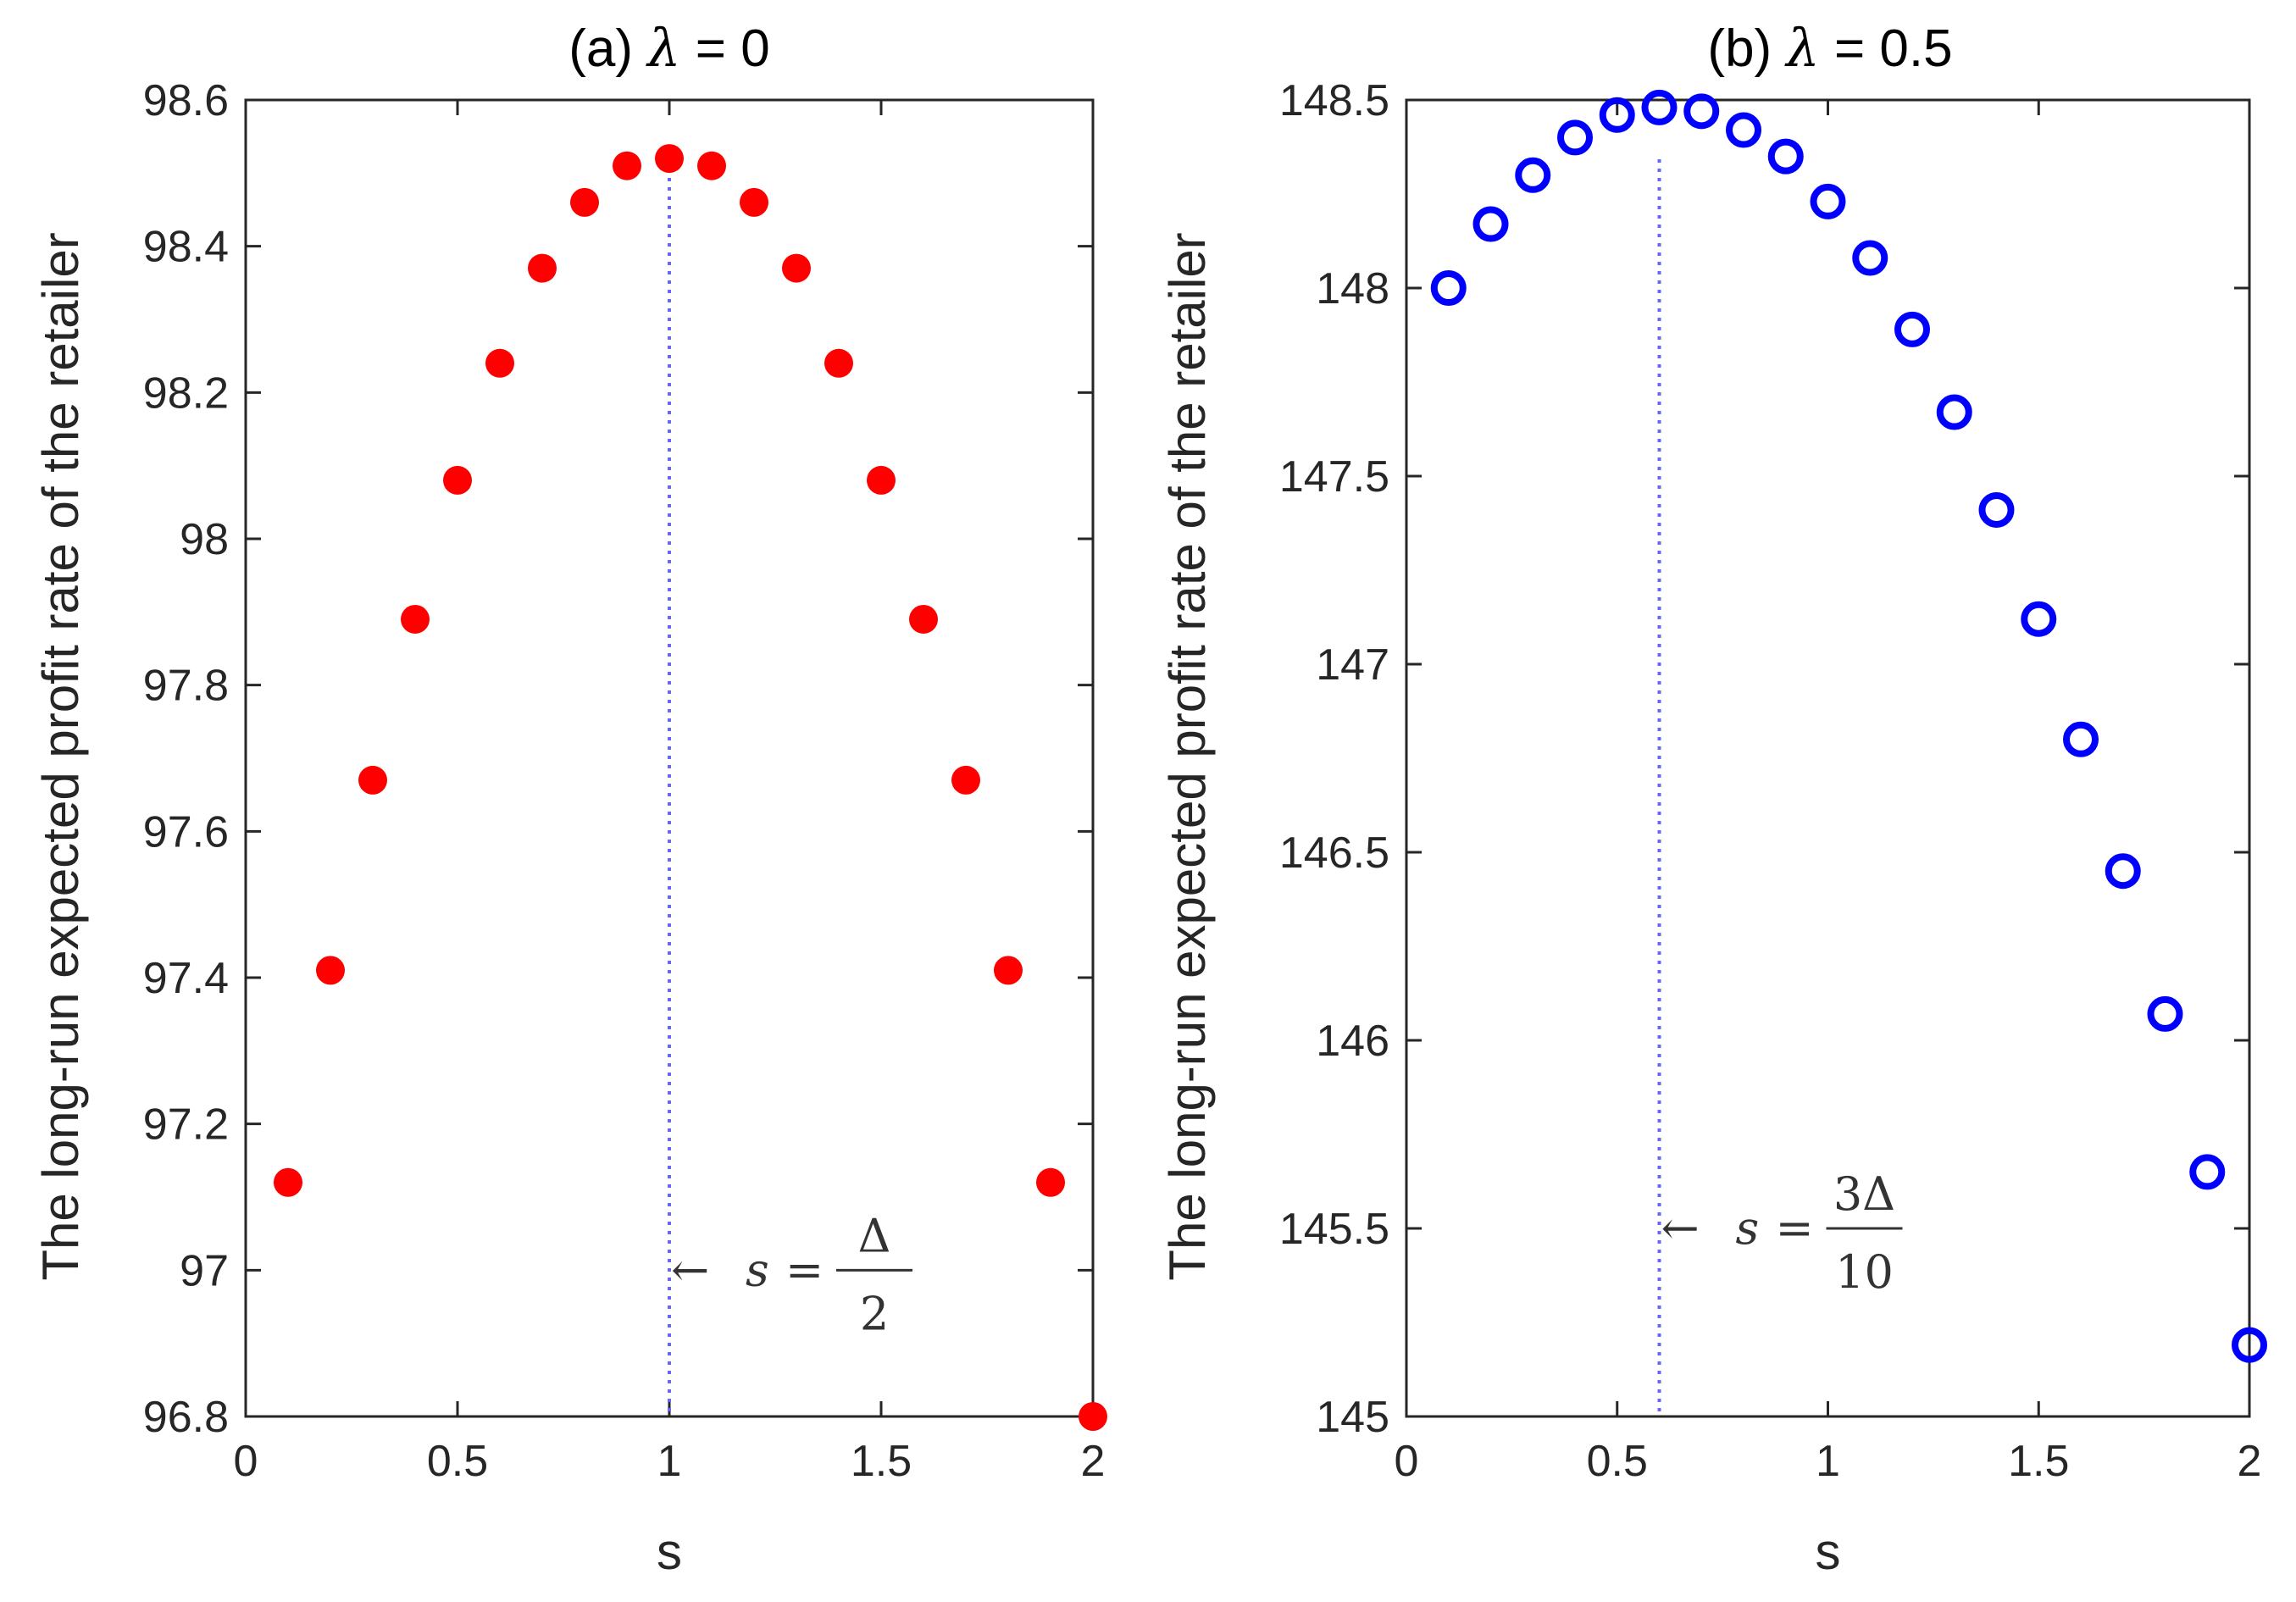  Describe the element at coordinates (1829, 48) in the screenshot. I see `panel-b-title: (b) λ = 0.5` at that location.